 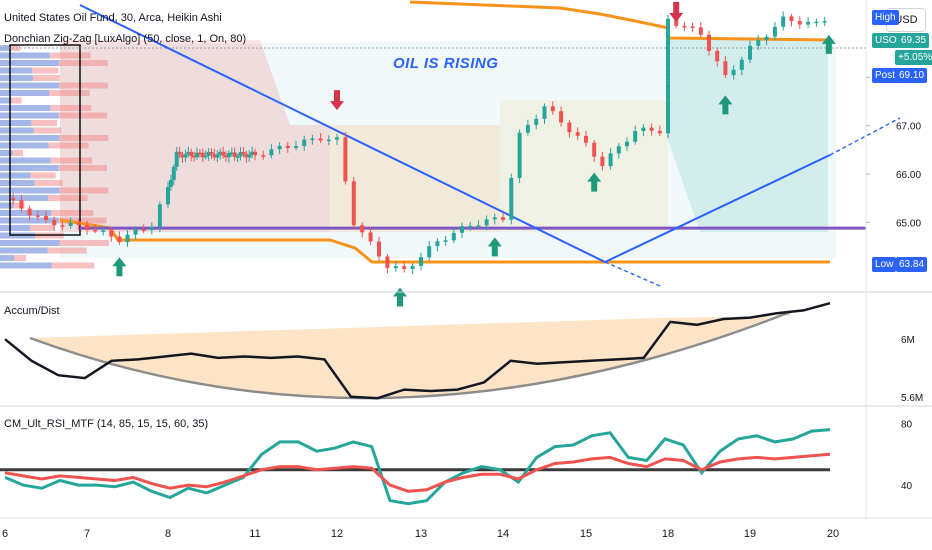 I want to click on down-arrow-icon, so click(x=337, y=100).